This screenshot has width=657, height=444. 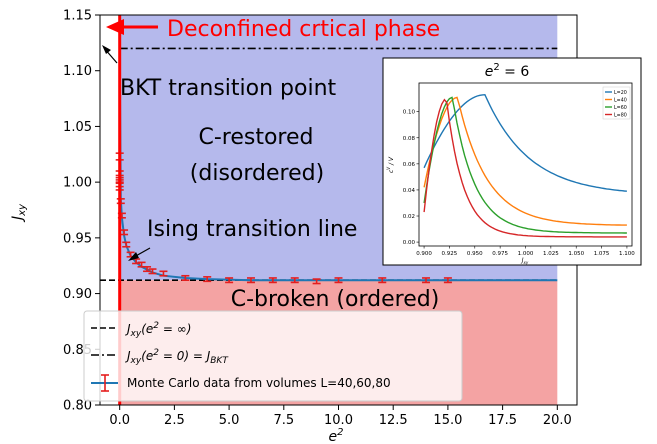 I want to click on inset-x-axis-label: Jxy, so click(x=525, y=261).